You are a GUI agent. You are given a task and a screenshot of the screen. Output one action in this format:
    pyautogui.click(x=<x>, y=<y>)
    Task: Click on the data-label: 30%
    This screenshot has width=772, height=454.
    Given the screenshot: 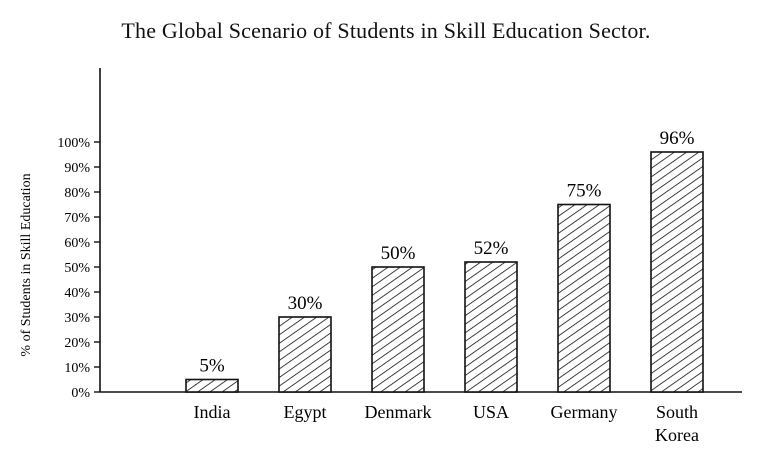 What is the action you would take?
    pyautogui.click(x=305, y=303)
    